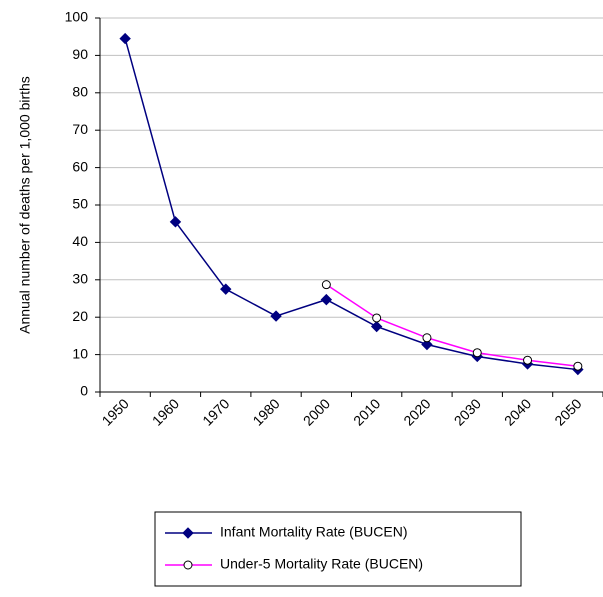  Describe the element at coordinates (77, 17) in the screenshot. I see `y-tick-label: 100` at that location.